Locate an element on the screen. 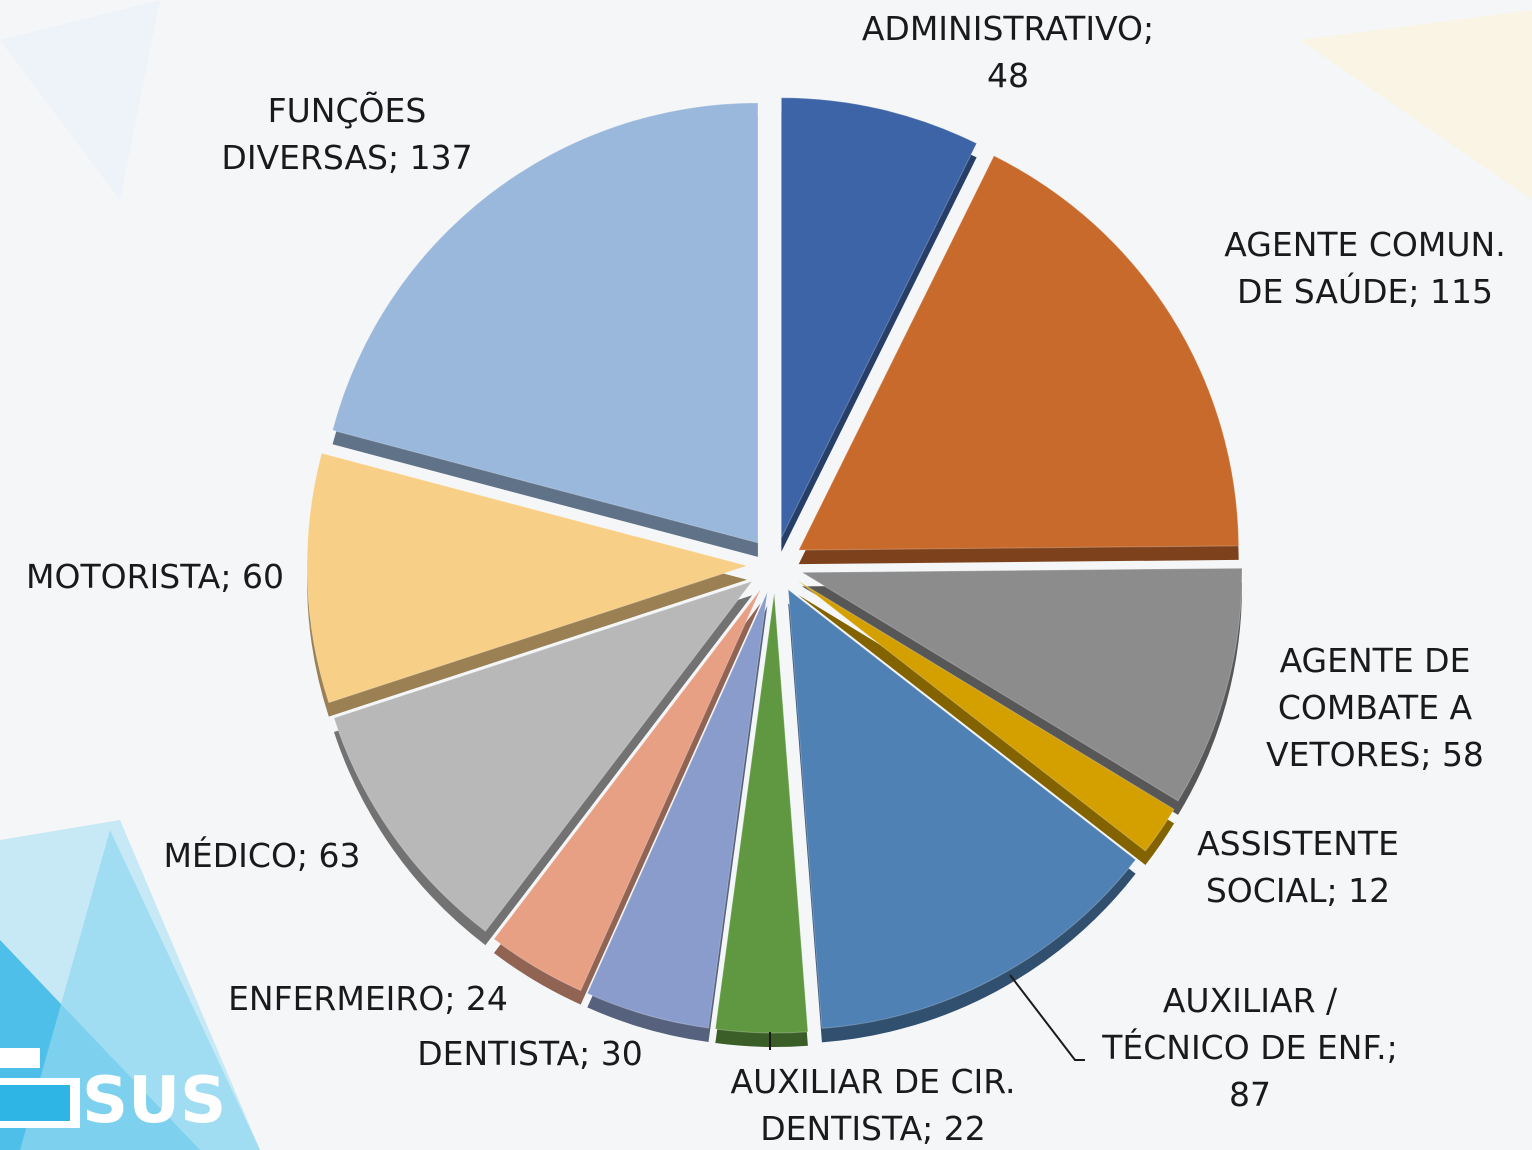  label-line: MOTORISTA; 60 is located at coordinates (155, 576).